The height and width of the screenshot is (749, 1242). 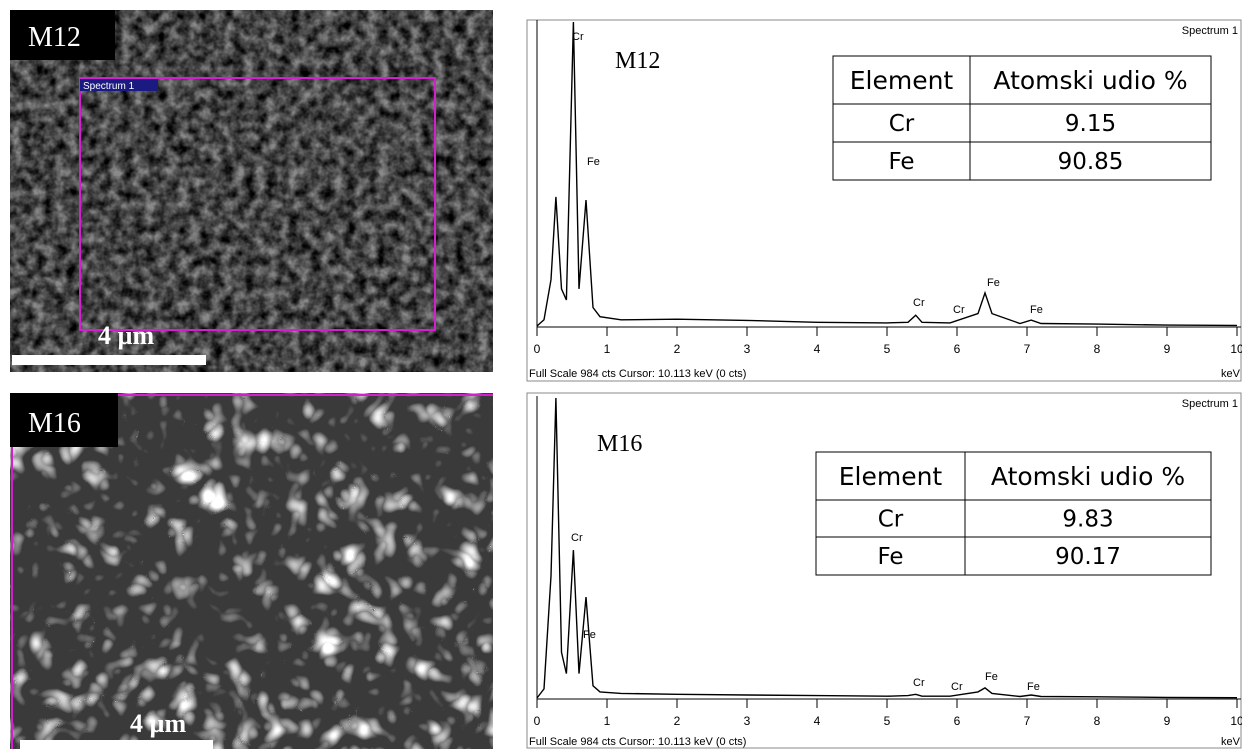 I want to click on table-cell: 9.15, so click(x=1090, y=124).